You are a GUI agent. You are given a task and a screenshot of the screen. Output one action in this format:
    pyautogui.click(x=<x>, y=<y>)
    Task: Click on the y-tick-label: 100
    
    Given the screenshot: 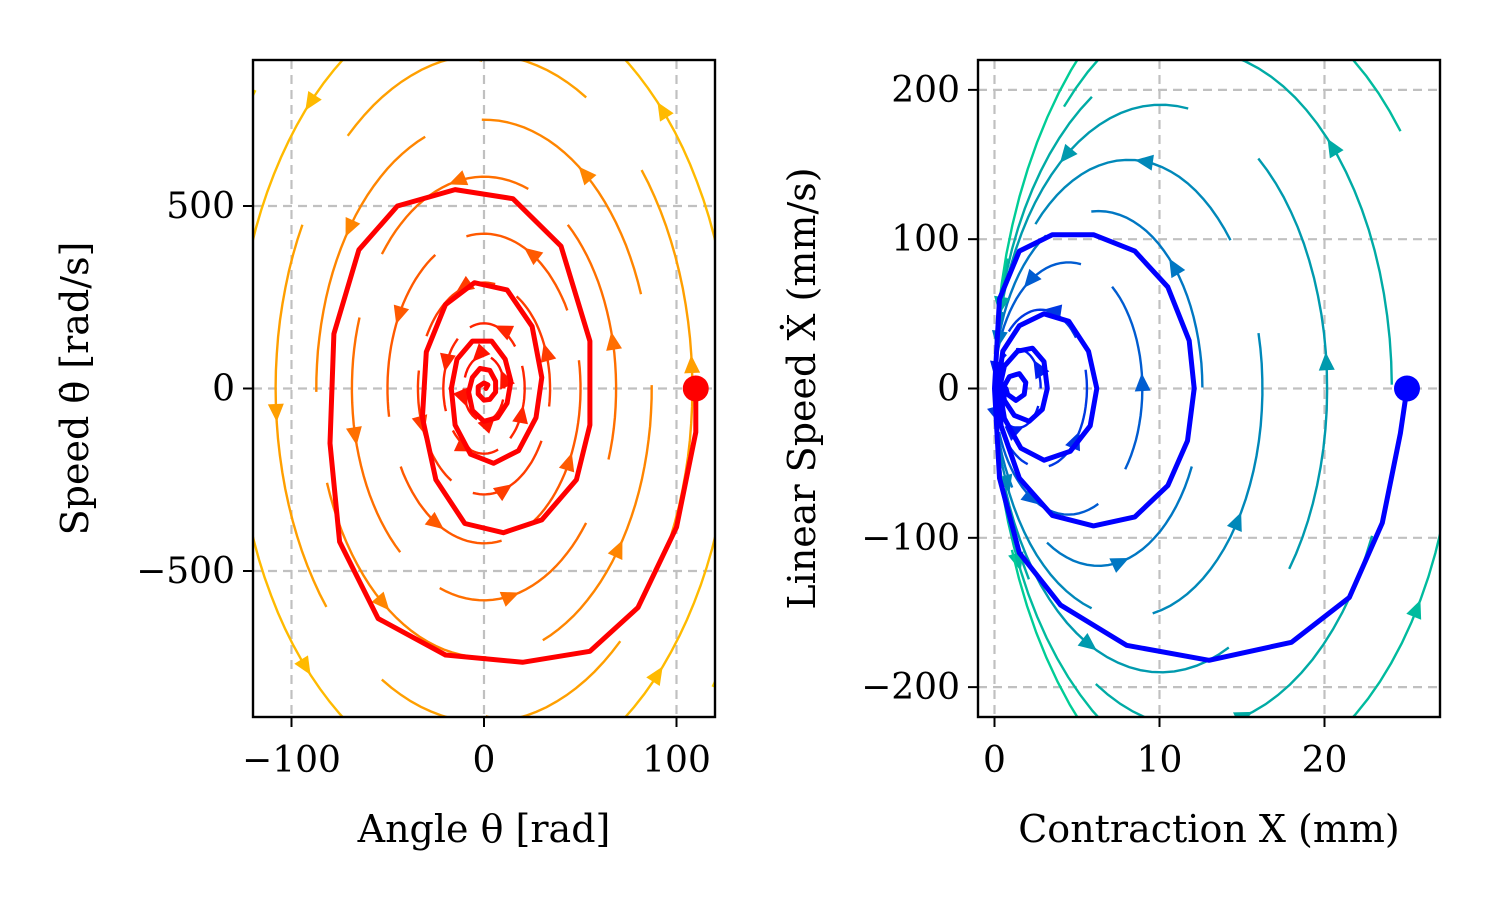 What is the action you would take?
    pyautogui.click(x=925, y=239)
    